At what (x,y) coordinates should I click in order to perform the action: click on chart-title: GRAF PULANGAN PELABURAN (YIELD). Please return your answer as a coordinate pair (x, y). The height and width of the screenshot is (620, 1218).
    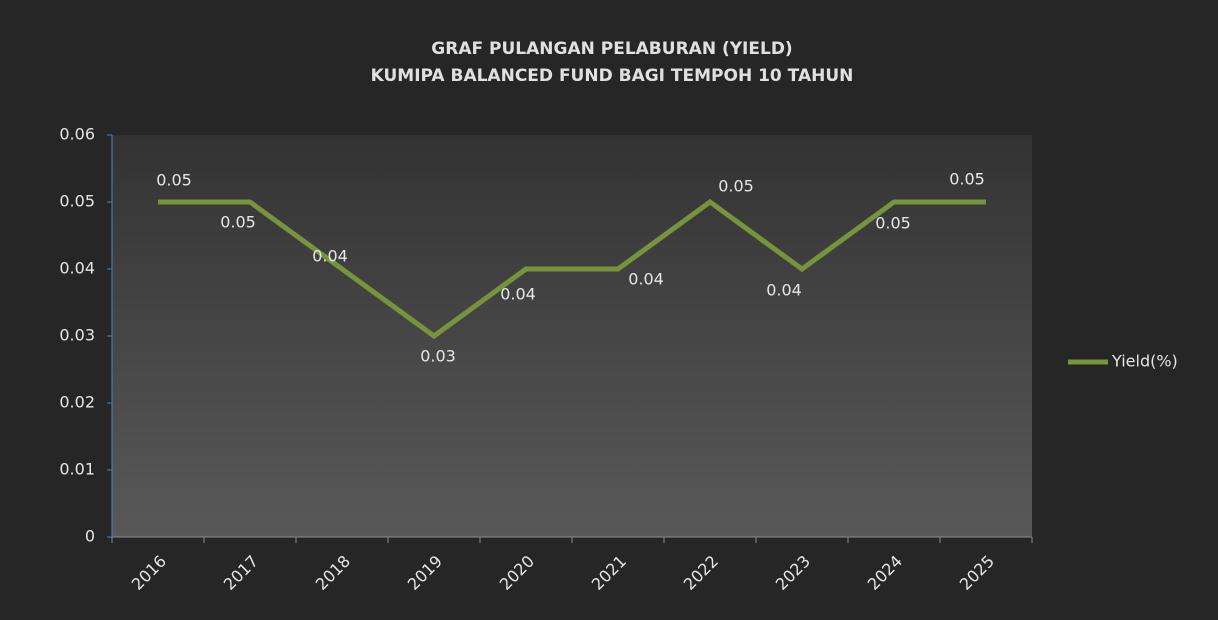
    Looking at the image, I should click on (611, 49).